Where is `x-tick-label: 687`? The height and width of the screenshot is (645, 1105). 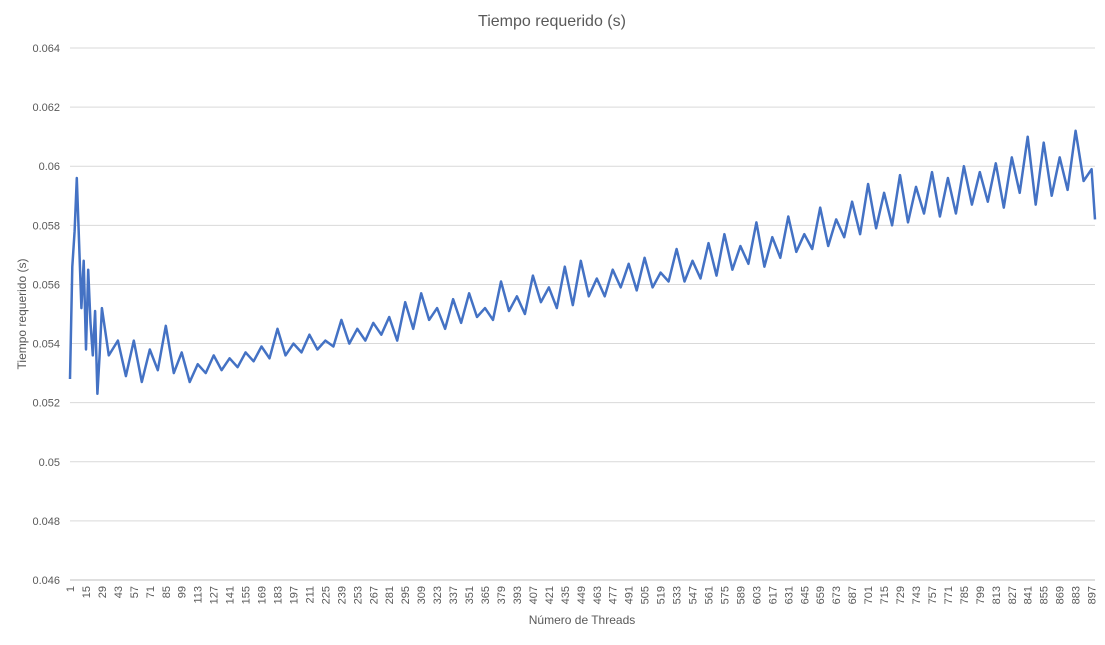
x-tick-label: 687 is located at coordinates (853, 595).